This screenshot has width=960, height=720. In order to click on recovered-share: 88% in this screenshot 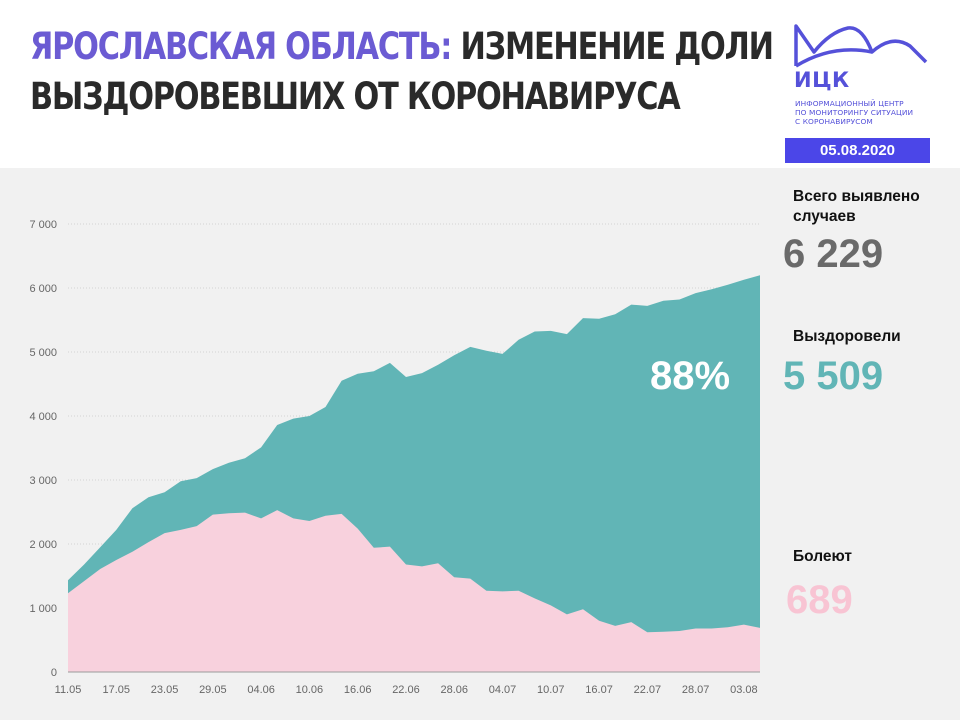, I will do `click(690, 376)`.